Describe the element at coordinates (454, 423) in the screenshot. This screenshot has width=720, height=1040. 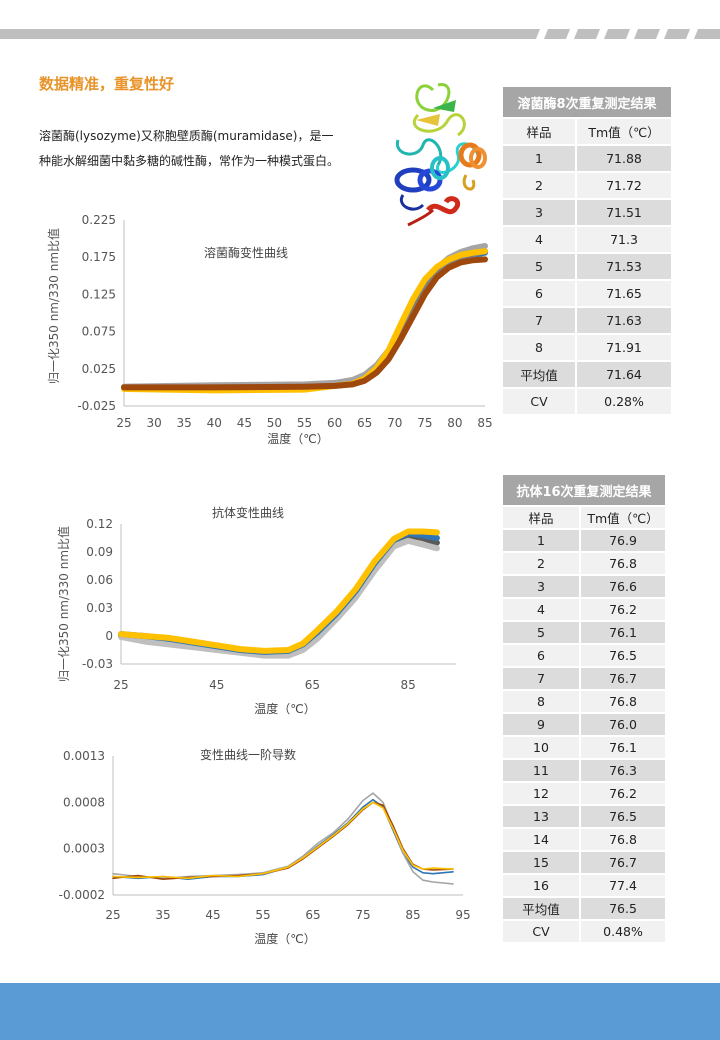
I see `x-tick-label: 80` at that location.